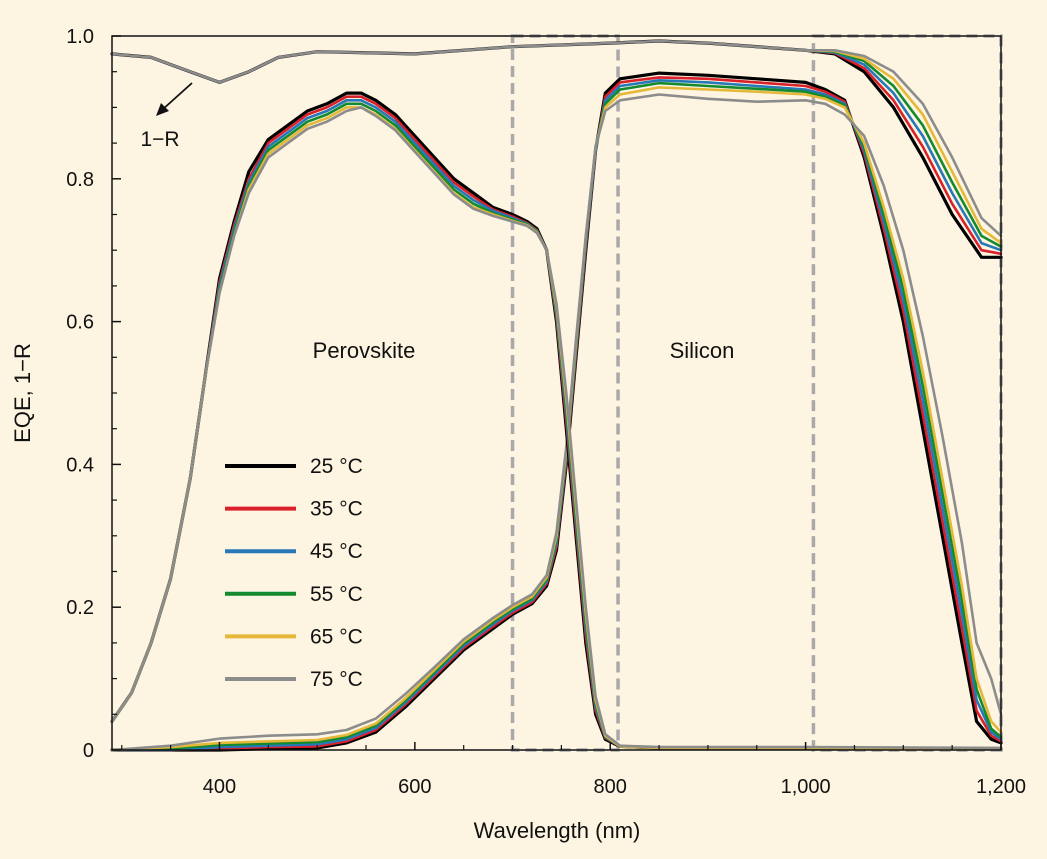 Image resolution: width=1047 pixels, height=859 pixels. I want to click on region-label-silicon: Silicon, so click(702, 350).